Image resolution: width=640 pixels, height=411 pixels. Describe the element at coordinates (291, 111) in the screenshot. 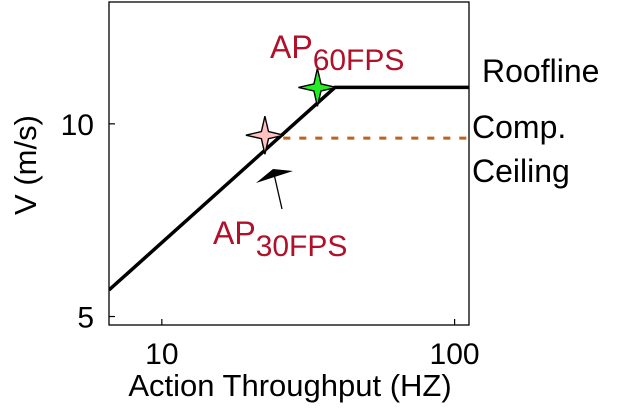

I see `marker-layer` at that location.